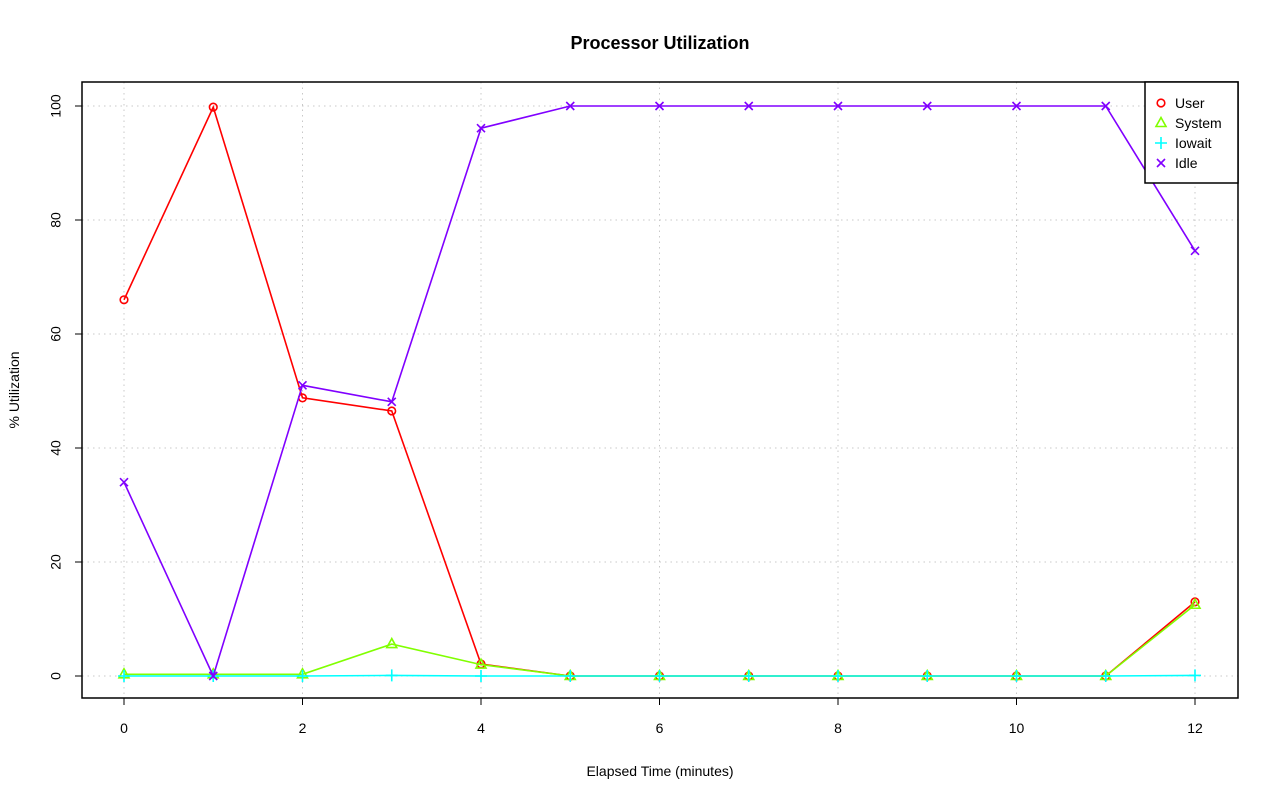 This screenshot has height=801, width=1280. I want to click on series-iowait, so click(659, 675).